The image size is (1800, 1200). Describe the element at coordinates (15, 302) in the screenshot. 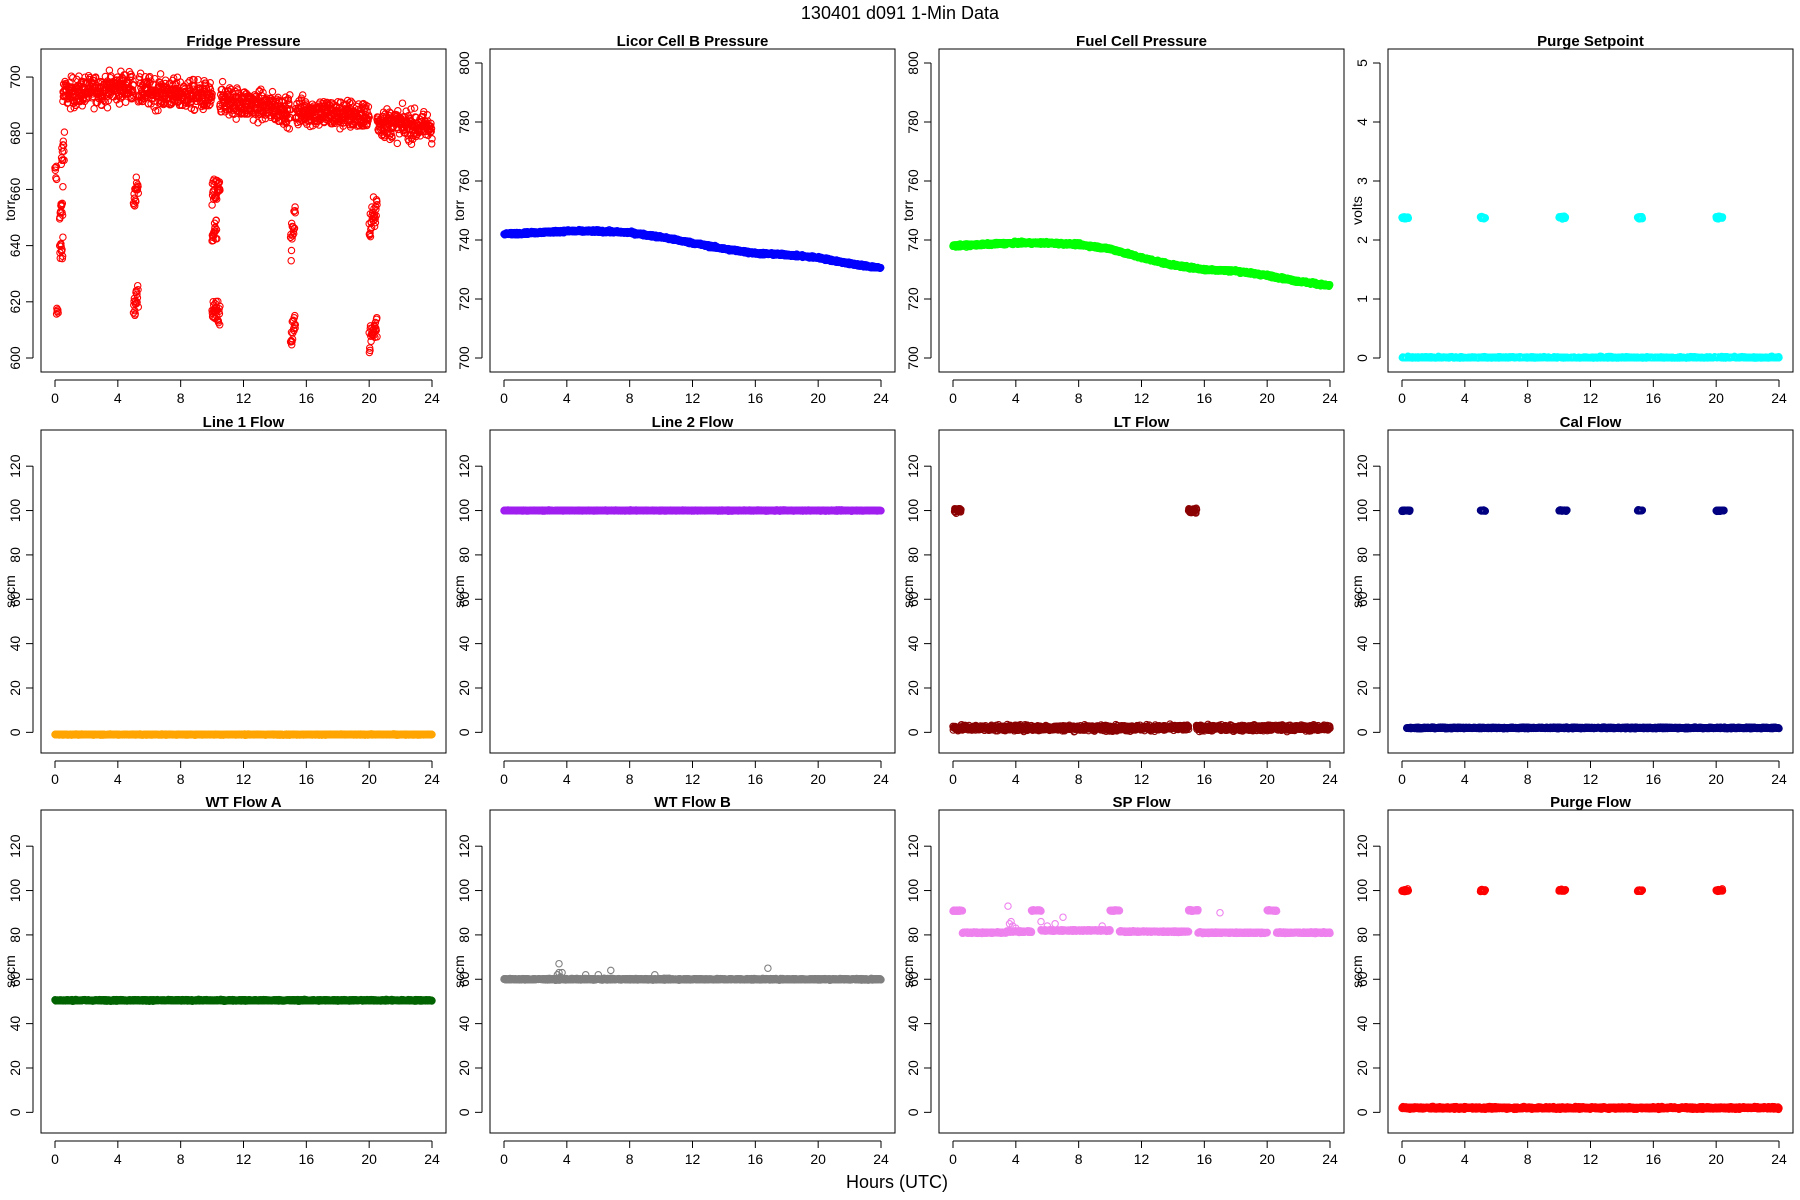

I see `y-tick-label: 620` at that location.